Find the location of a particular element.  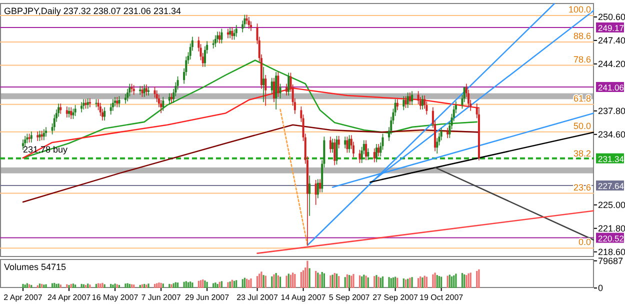

y-tick-label: 244.20 is located at coordinates (611, 63).